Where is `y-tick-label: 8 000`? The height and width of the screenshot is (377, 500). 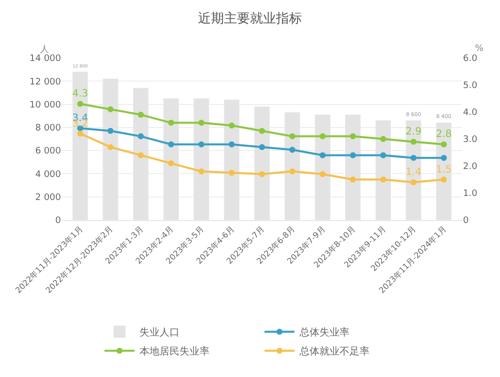 y-tick-label: 8 000 is located at coordinates (48, 129).